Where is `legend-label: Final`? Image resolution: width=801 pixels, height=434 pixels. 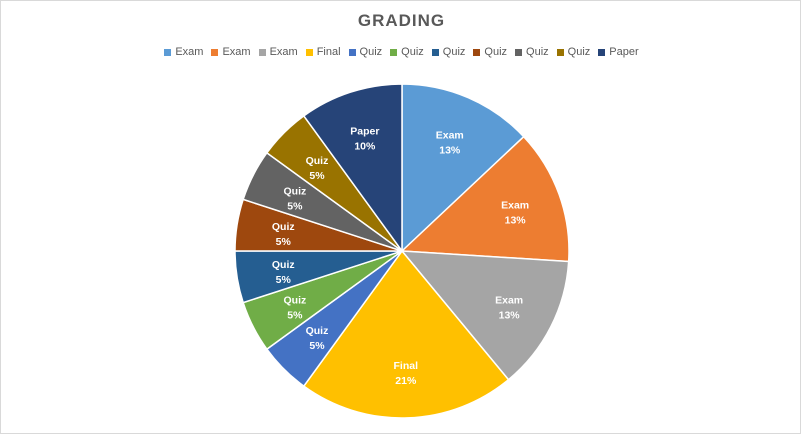 legend-label: Final is located at coordinates (328, 52).